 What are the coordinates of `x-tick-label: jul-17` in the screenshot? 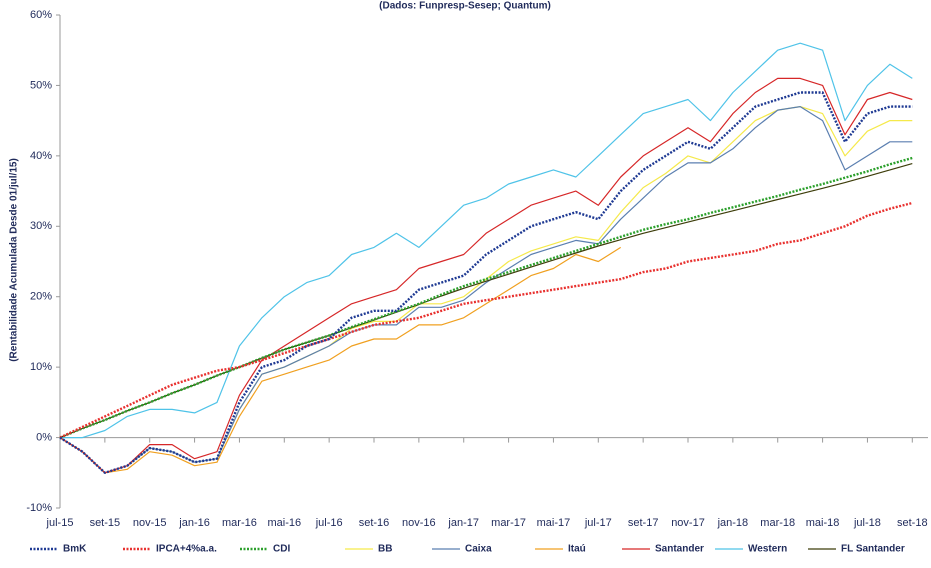 It's located at (598, 523).